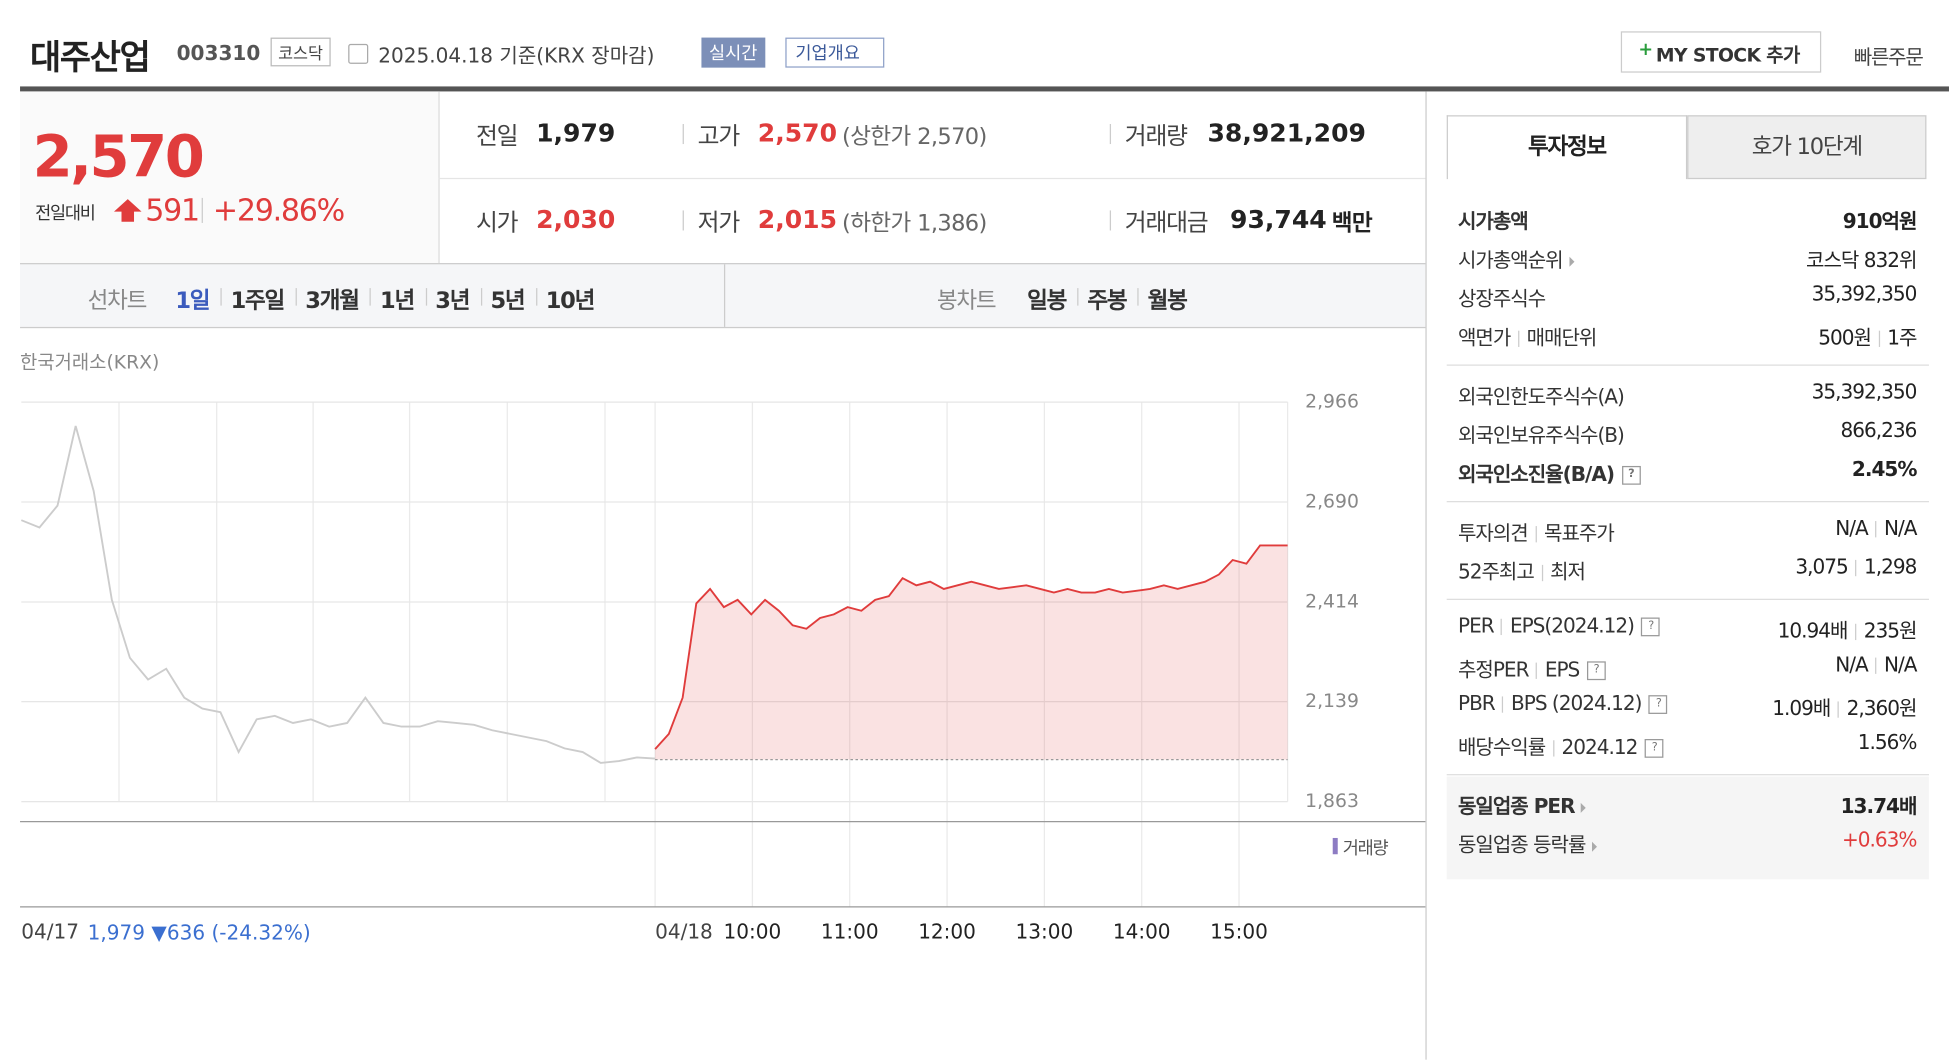 The height and width of the screenshot is (1060, 1954). I want to click on tab: 10년, so click(570, 301).